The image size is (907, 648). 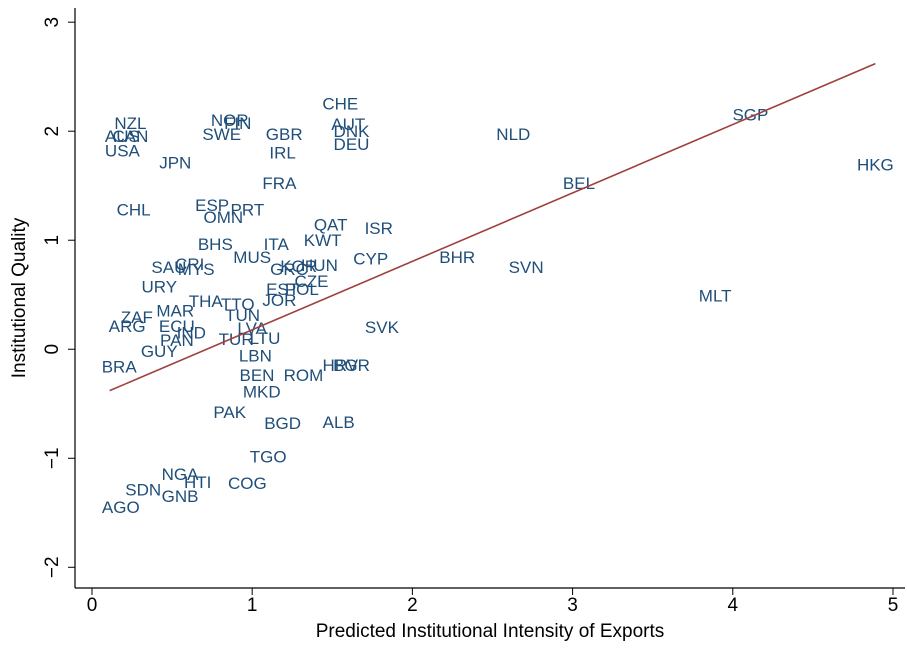 What do you see at coordinates (197, 482) in the screenshot?
I see `point-label: HTI` at bounding box center [197, 482].